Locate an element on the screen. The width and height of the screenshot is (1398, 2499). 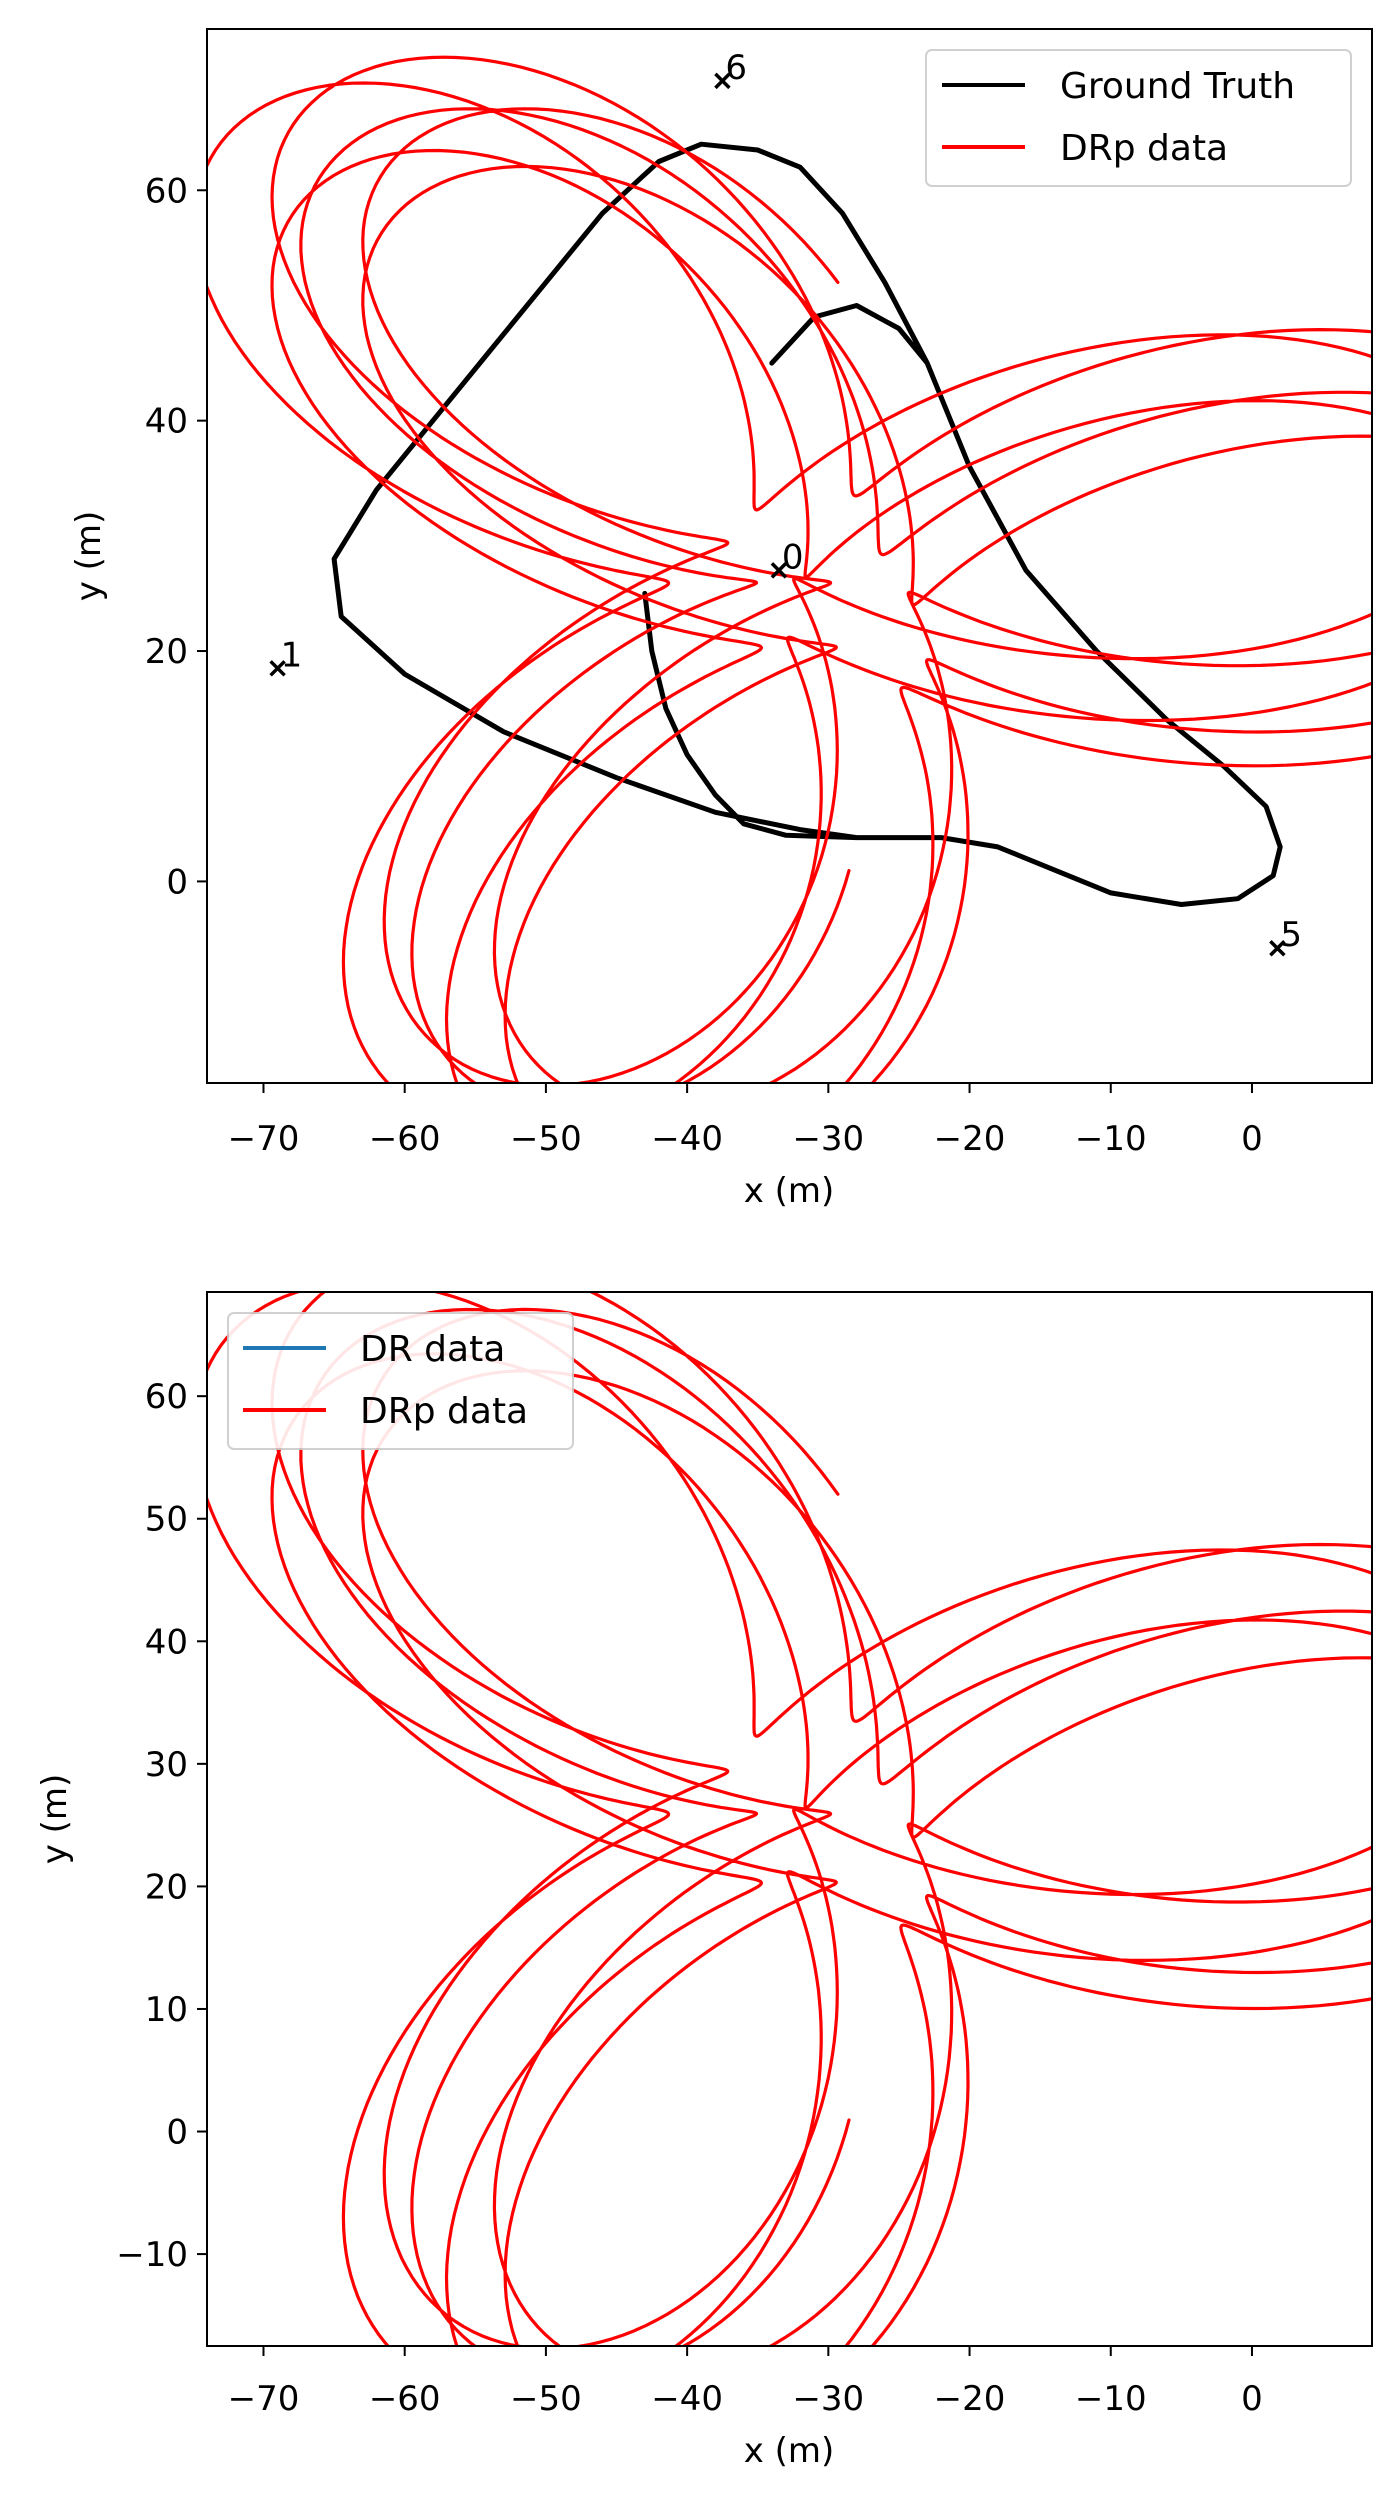
top-marker-1: 1 is located at coordinates (286, 656).